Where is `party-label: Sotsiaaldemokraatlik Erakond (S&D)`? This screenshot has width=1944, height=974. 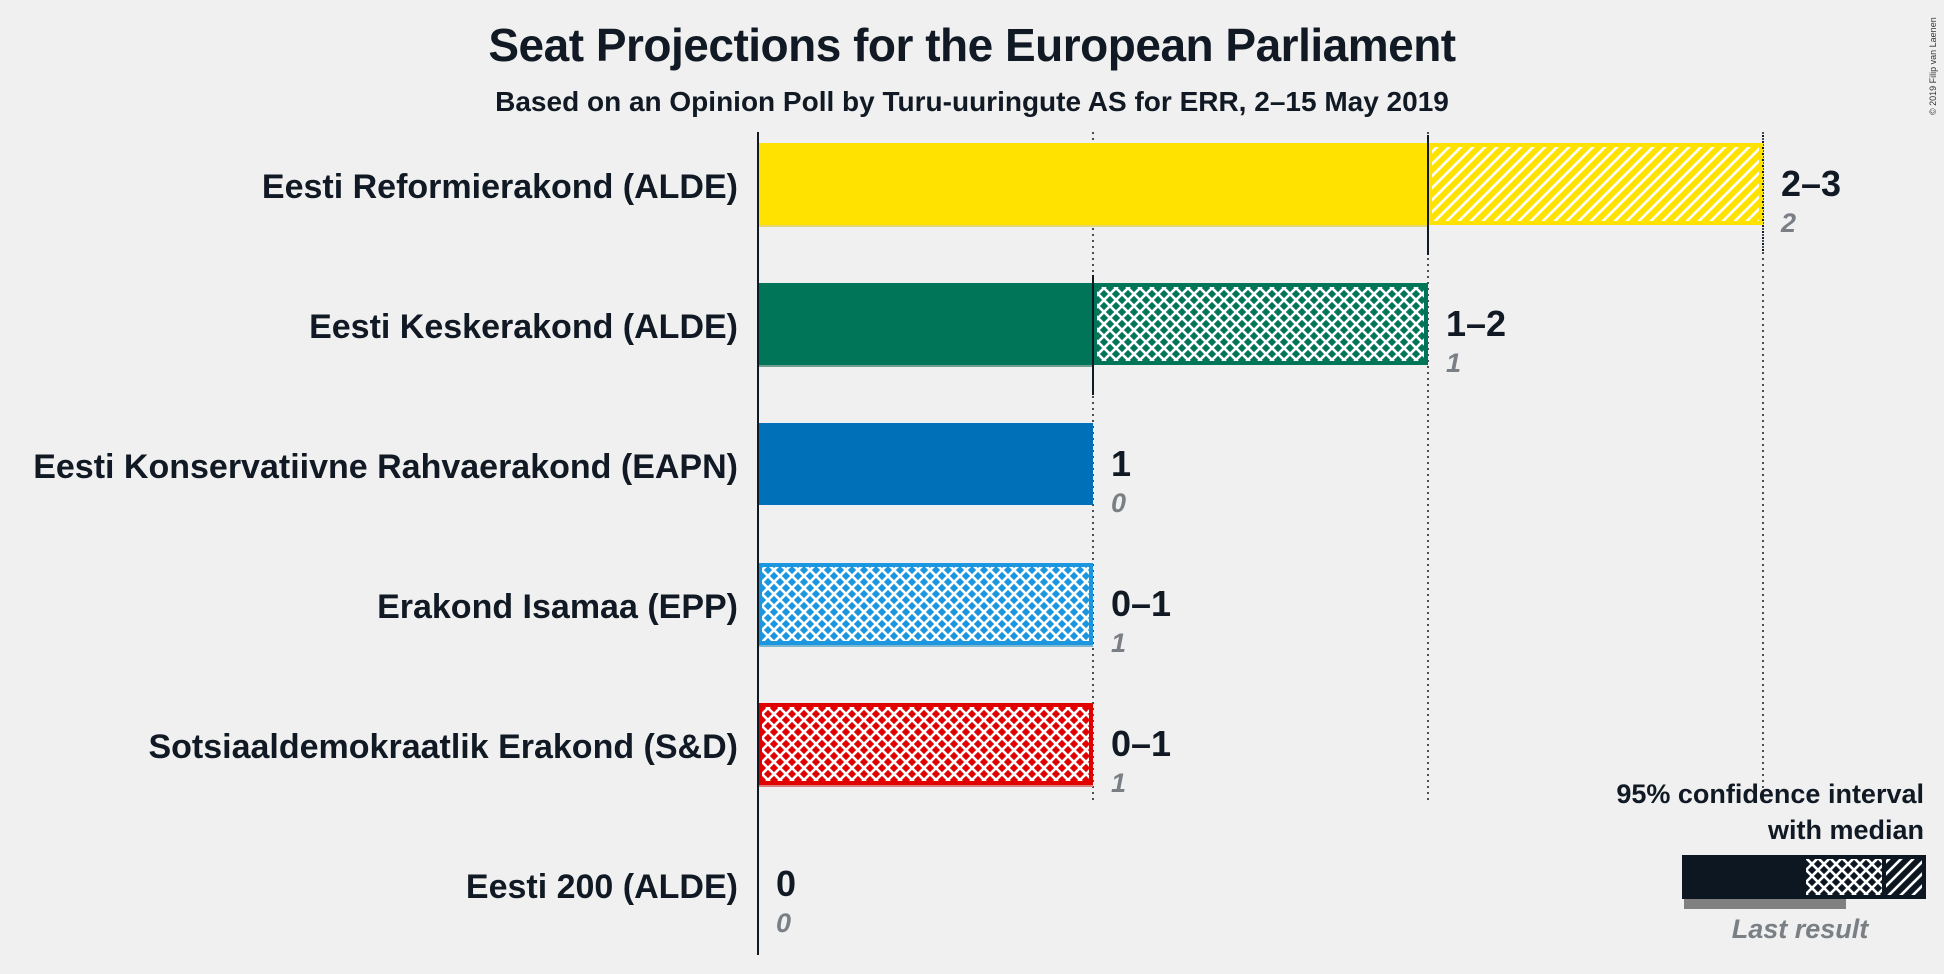
party-label: Sotsiaaldemokraatlik Erakond (S&D) is located at coordinates (443, 747).